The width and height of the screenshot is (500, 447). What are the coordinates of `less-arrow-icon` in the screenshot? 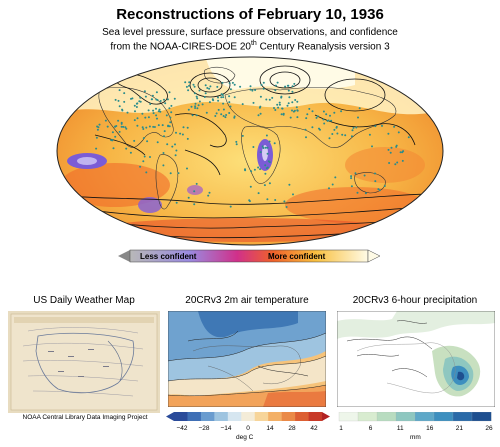 It's located at (124, 256).